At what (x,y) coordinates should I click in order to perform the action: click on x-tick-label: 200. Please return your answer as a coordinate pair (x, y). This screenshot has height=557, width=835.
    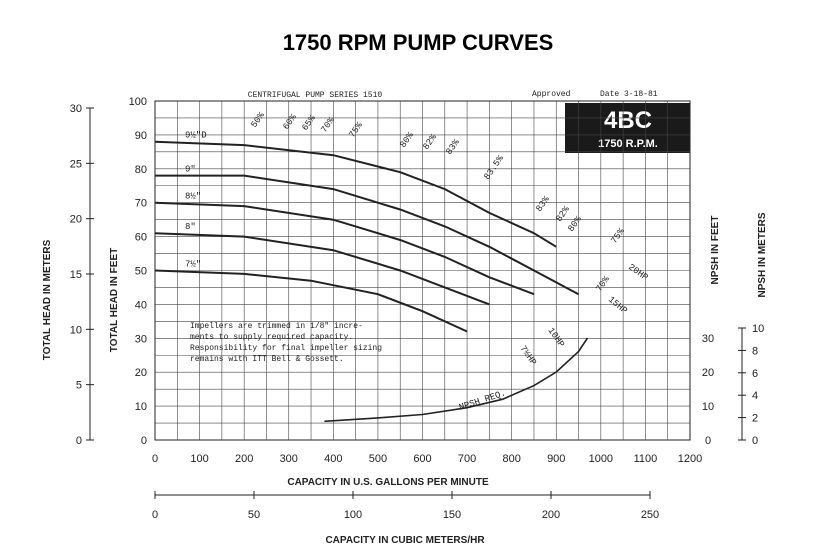
    Looking at the image, I should click on (244, 459).